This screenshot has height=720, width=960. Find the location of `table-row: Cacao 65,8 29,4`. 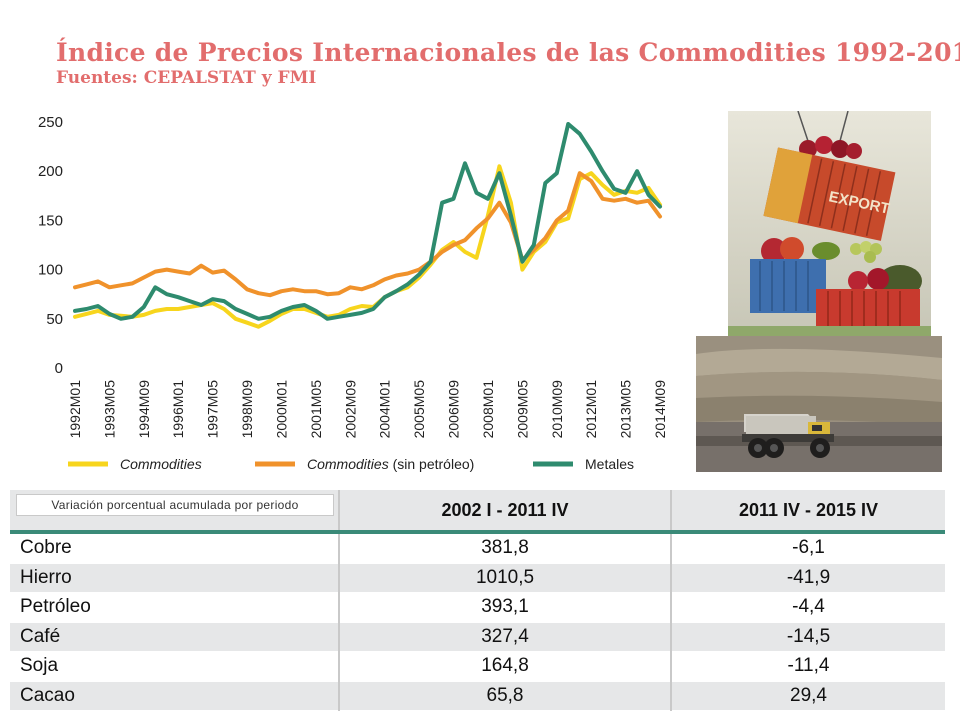

table-row: Cacao 65,8 29,4 is located at coordinates (477, 696).